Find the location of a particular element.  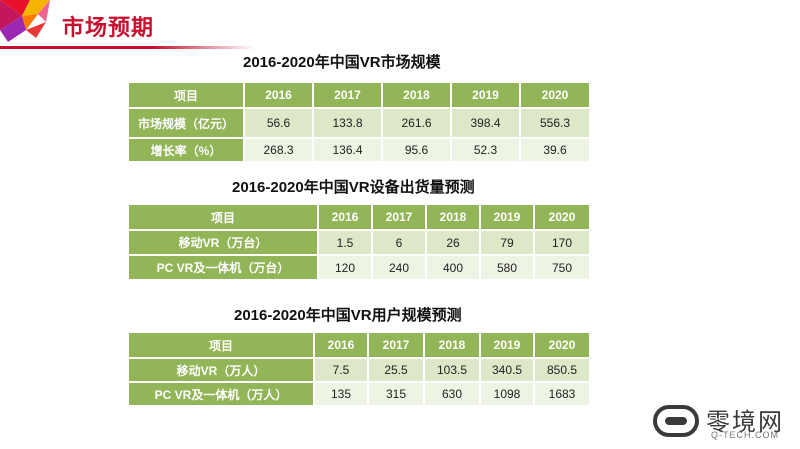

value-cell: 240 is located at coordinates (399, 267).